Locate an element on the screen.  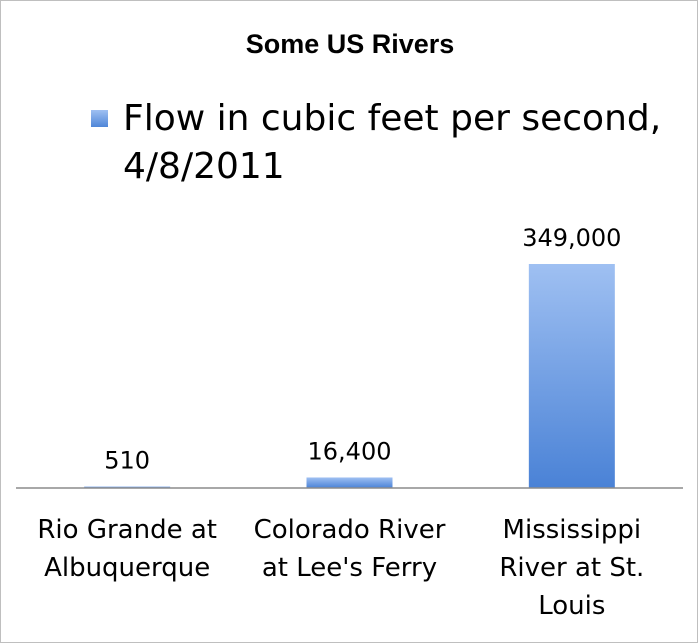
category-label-2: Mississippi River at St. Louis is located at coordinates (572, 568).